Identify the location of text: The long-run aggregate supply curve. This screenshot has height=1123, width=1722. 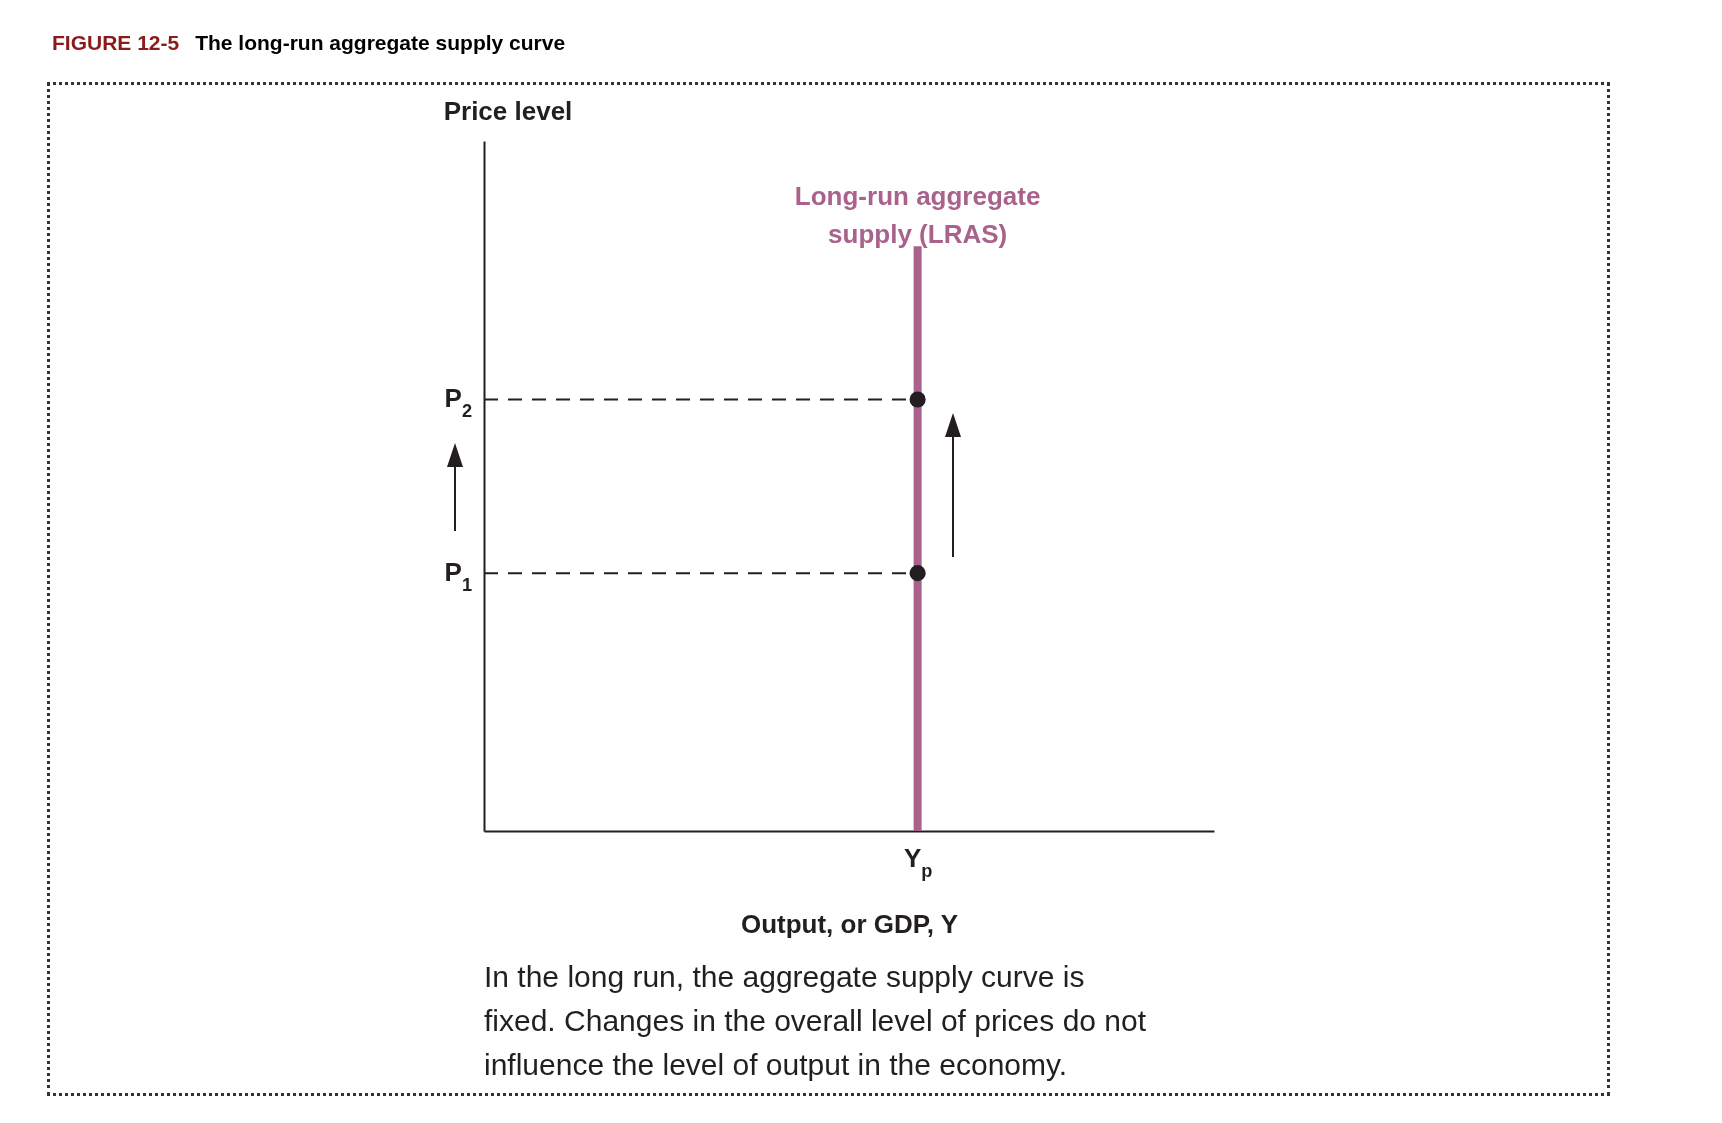
(380, 42).